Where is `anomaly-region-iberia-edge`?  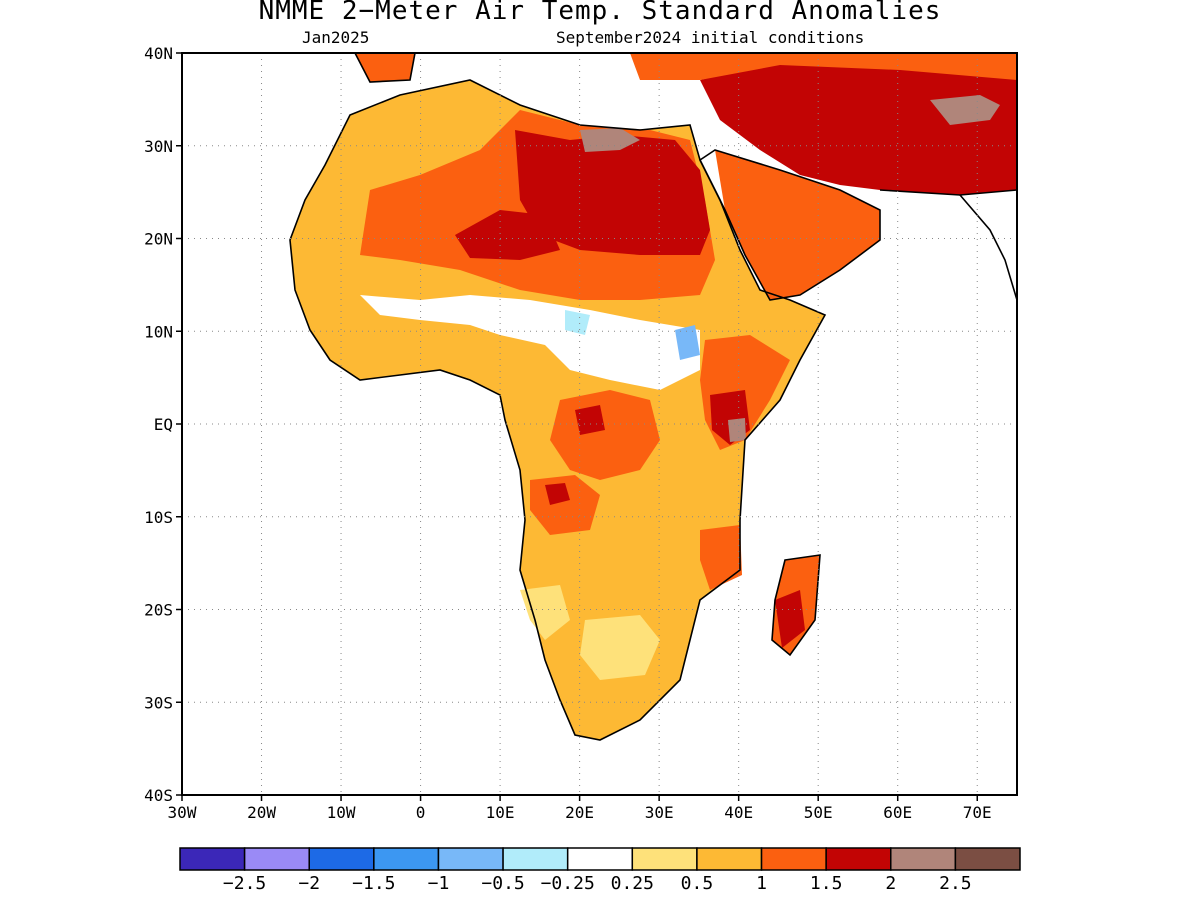
anomaly-region-iberia-edge is located at coordinates (385, 67).